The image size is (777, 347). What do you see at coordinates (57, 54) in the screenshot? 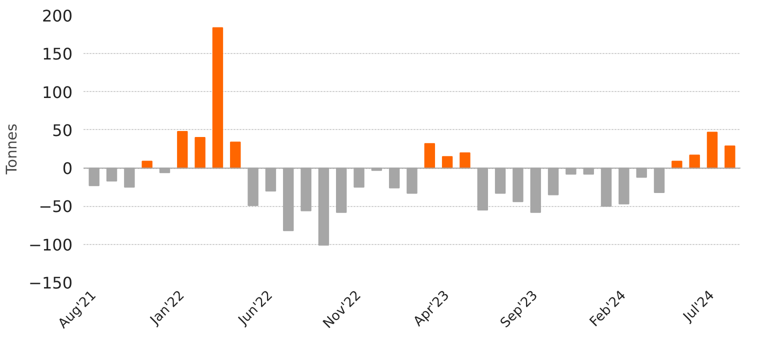
I see `y-tick-label: 150` at bounding box center [57, 54].